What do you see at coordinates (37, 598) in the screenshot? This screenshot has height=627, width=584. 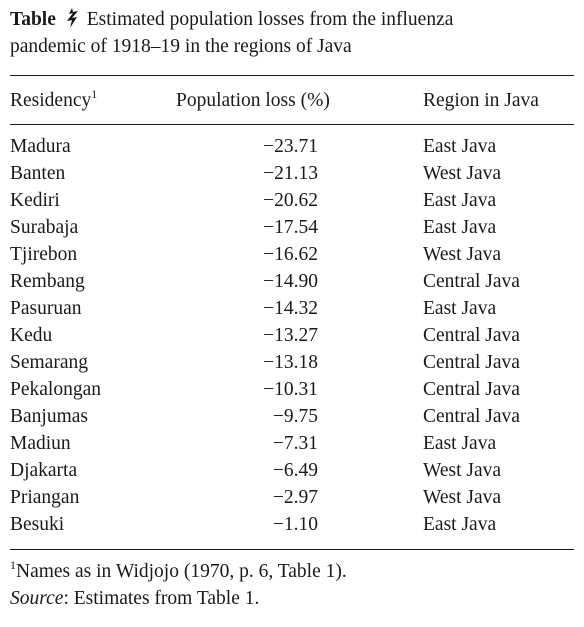 I see `source-label: Source` at bounding box center [37, 598].